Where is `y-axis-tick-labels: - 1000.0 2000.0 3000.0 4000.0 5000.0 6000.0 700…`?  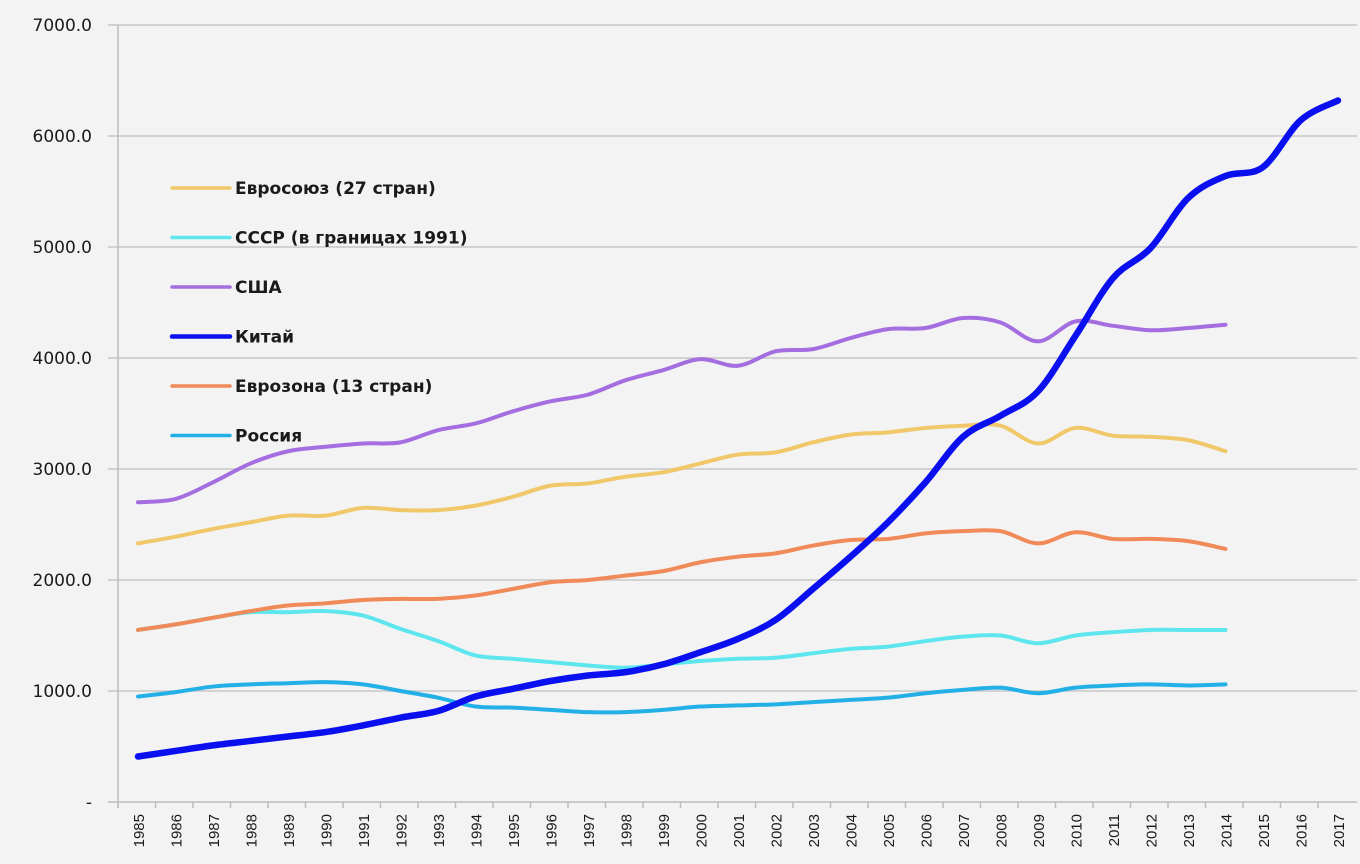
y-axis-tick-labels: - 1000.0 2000.0 3000.0 4000.0 5000.0 6000.0 700… is located at coordinates (62, 414).